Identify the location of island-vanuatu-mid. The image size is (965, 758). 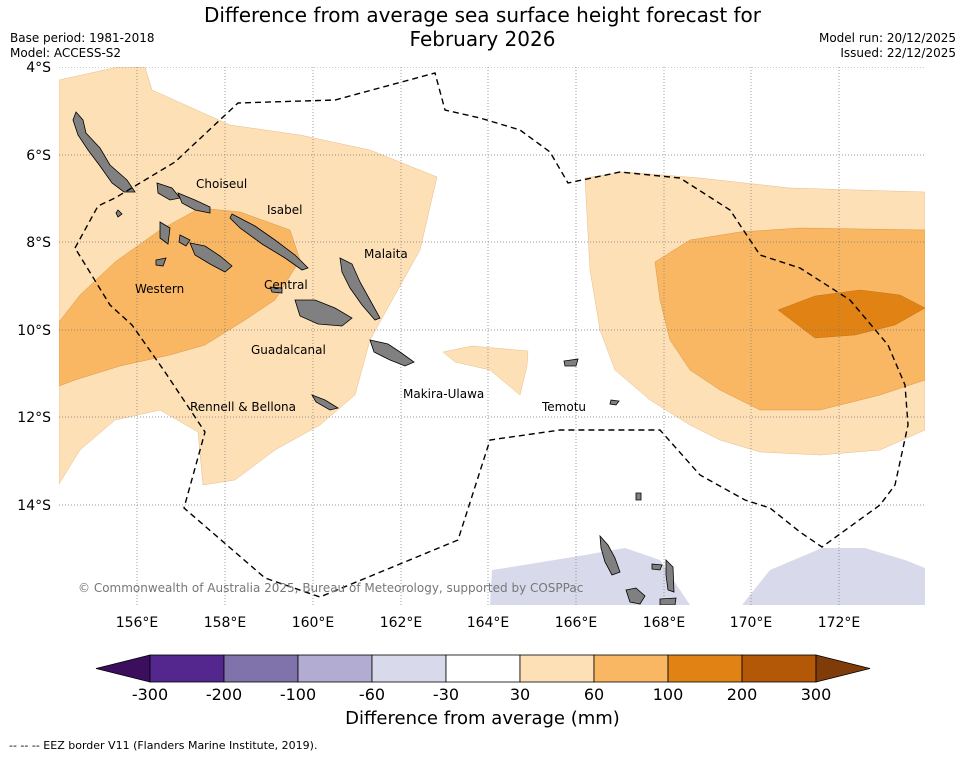
(635, 596).